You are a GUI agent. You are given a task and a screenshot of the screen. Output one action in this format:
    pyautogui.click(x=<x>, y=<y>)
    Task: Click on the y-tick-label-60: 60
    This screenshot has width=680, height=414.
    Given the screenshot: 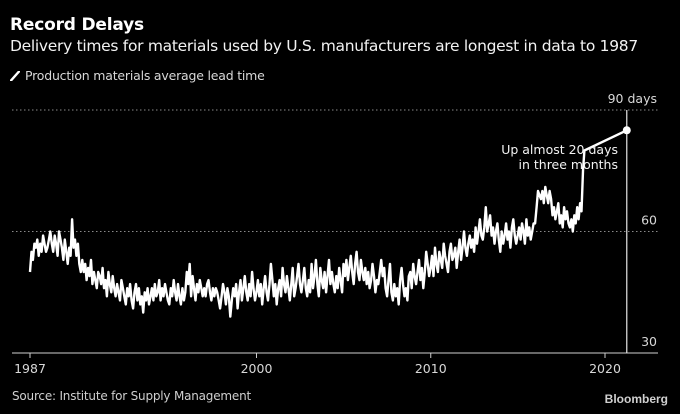 What is the action you would take?
    pyautogui.click(x=649, y=220)
    